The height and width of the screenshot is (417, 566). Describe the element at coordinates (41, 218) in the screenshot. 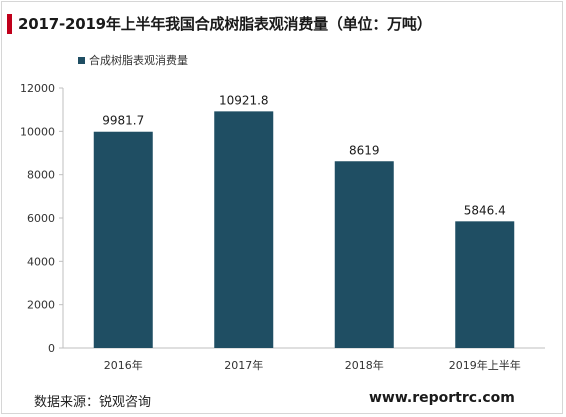

I see `y-tick-label: 6000` at that location.